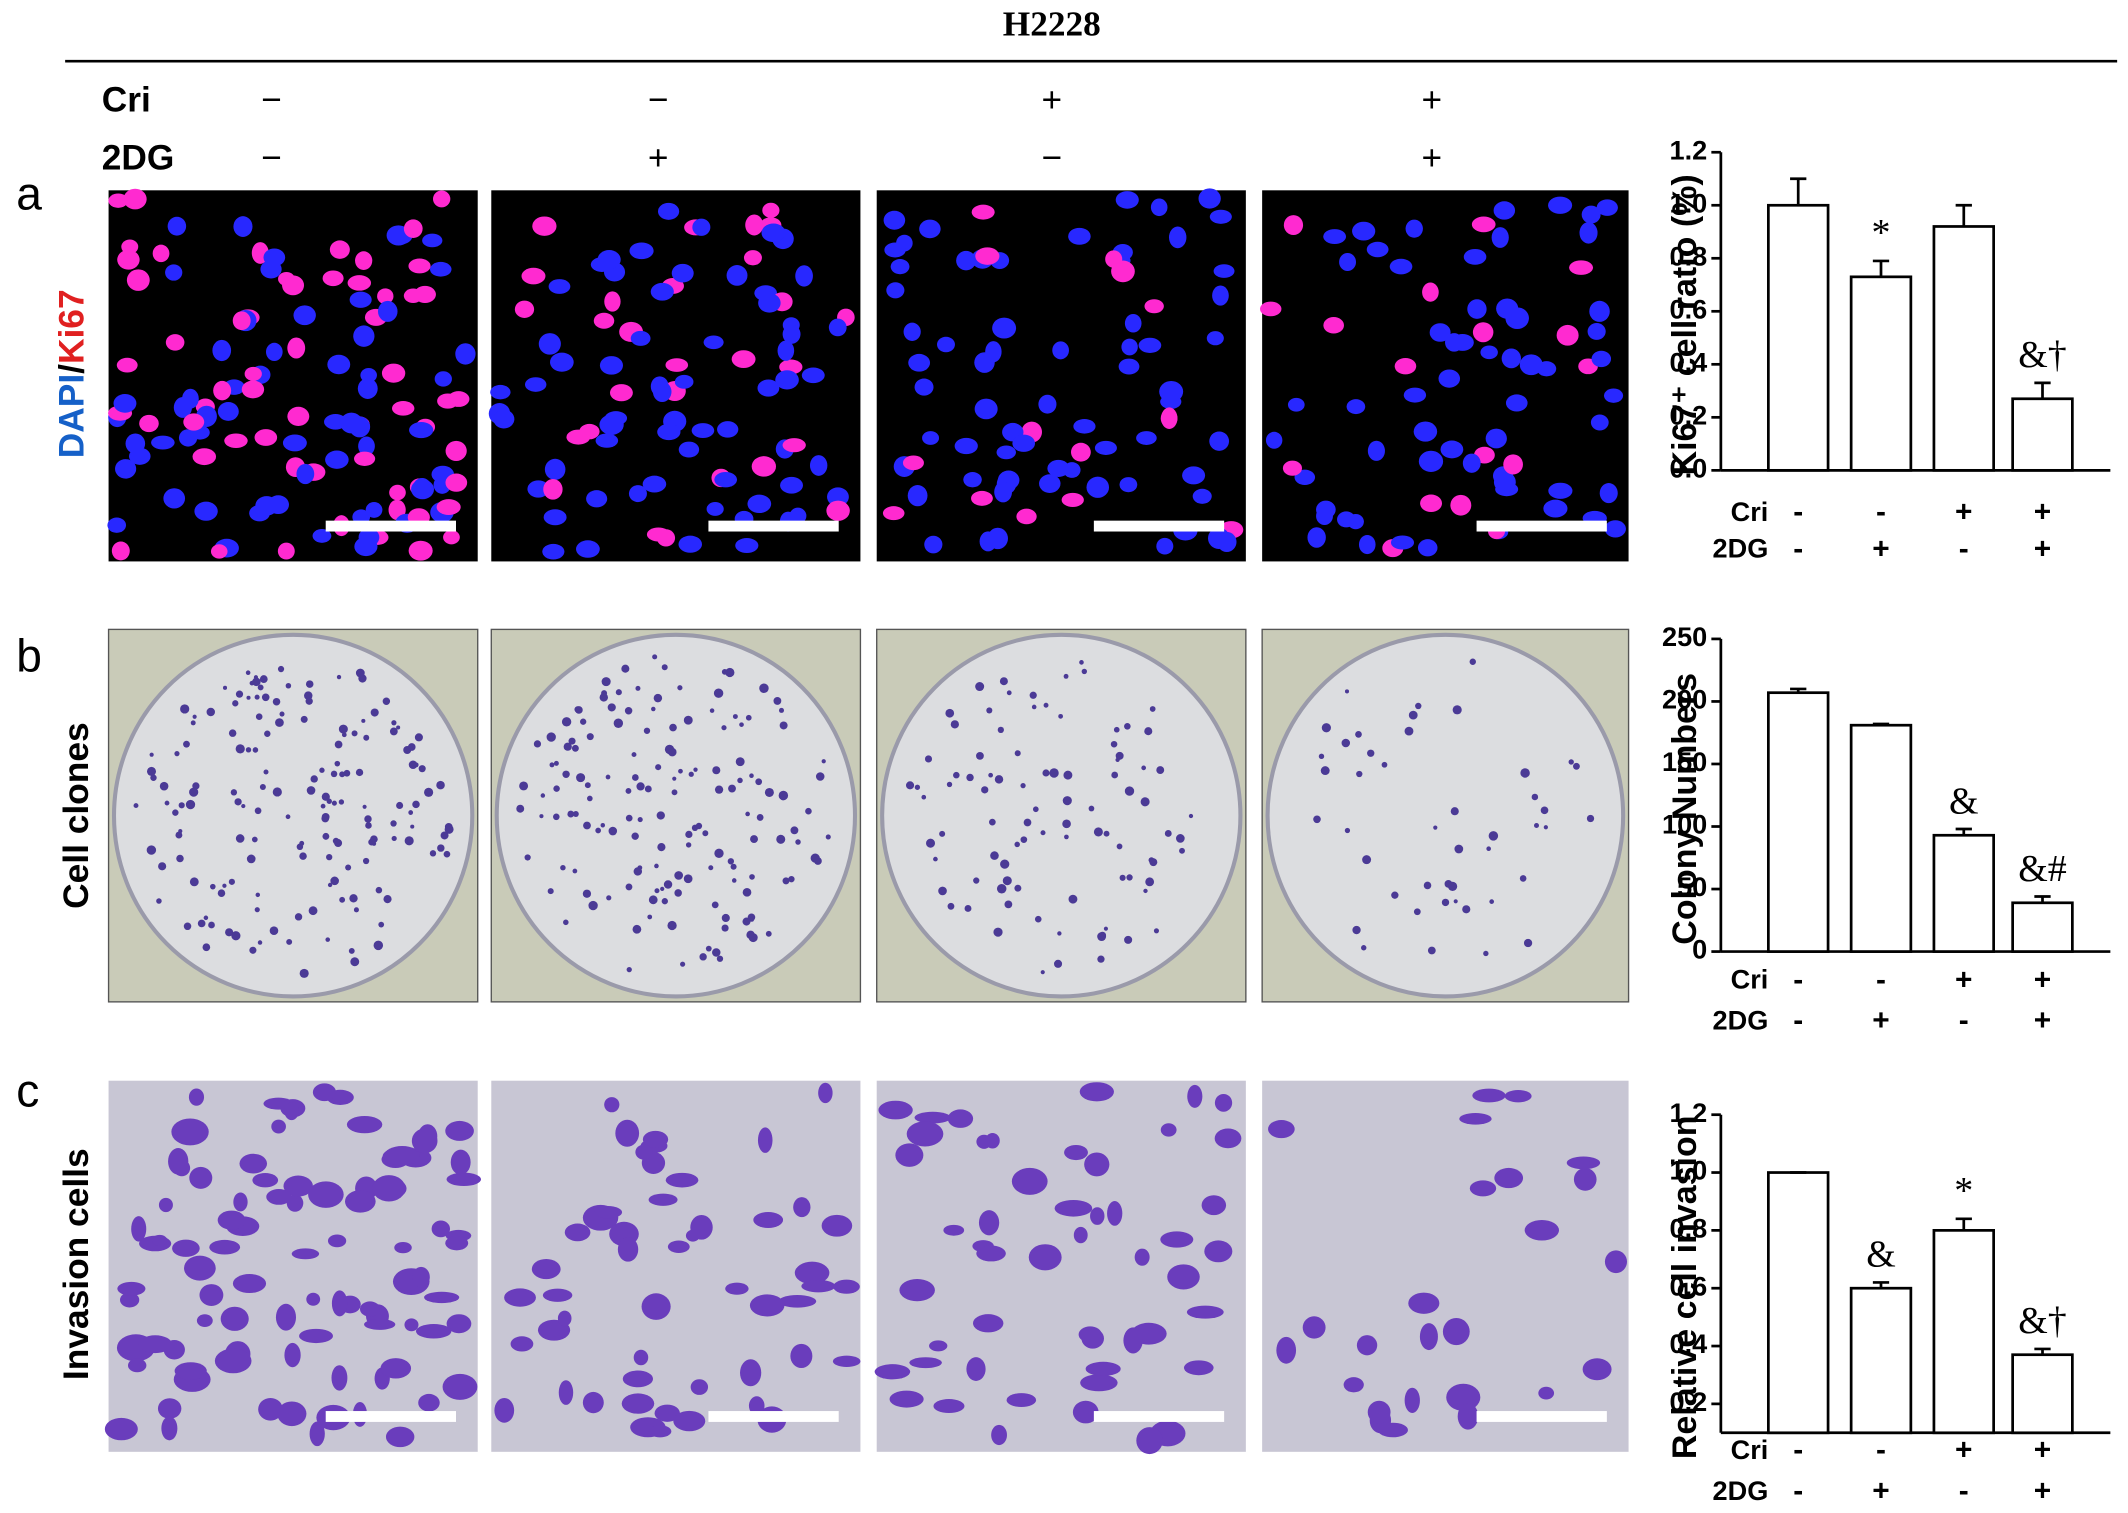  What do you see at coordinates (1684, 636) in the screenshot?
I see `y-tick-label: 250` at bounding box center [1684, 636].